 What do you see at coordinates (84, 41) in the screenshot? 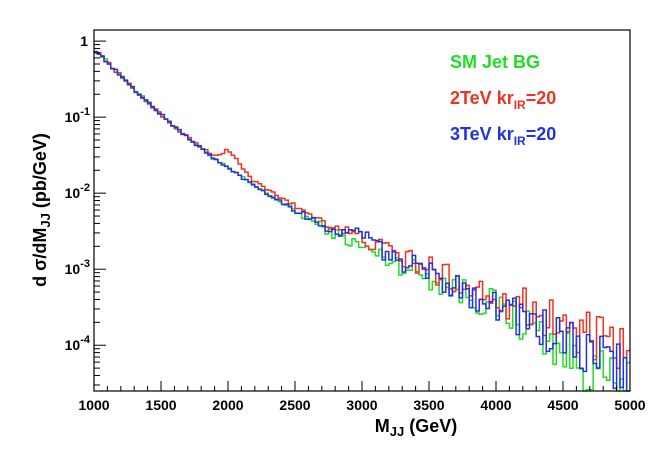
I see `y-tick-label: 1` at bounding box center [84, 41].